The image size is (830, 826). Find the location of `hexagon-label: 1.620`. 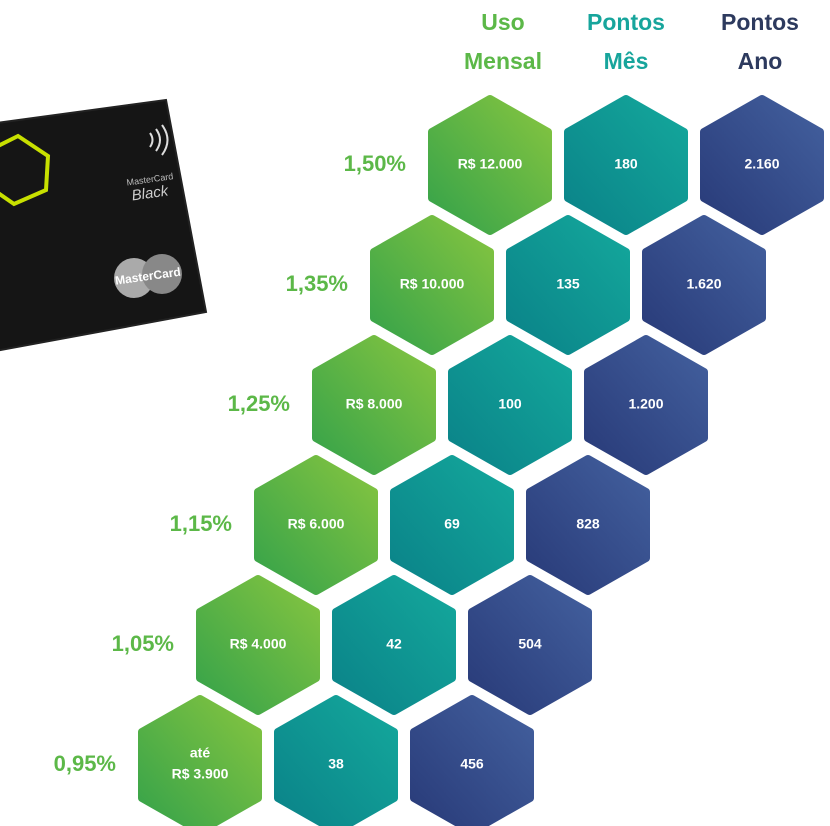

hexagon-label: 1.620 is located at coordinates (703, 284).